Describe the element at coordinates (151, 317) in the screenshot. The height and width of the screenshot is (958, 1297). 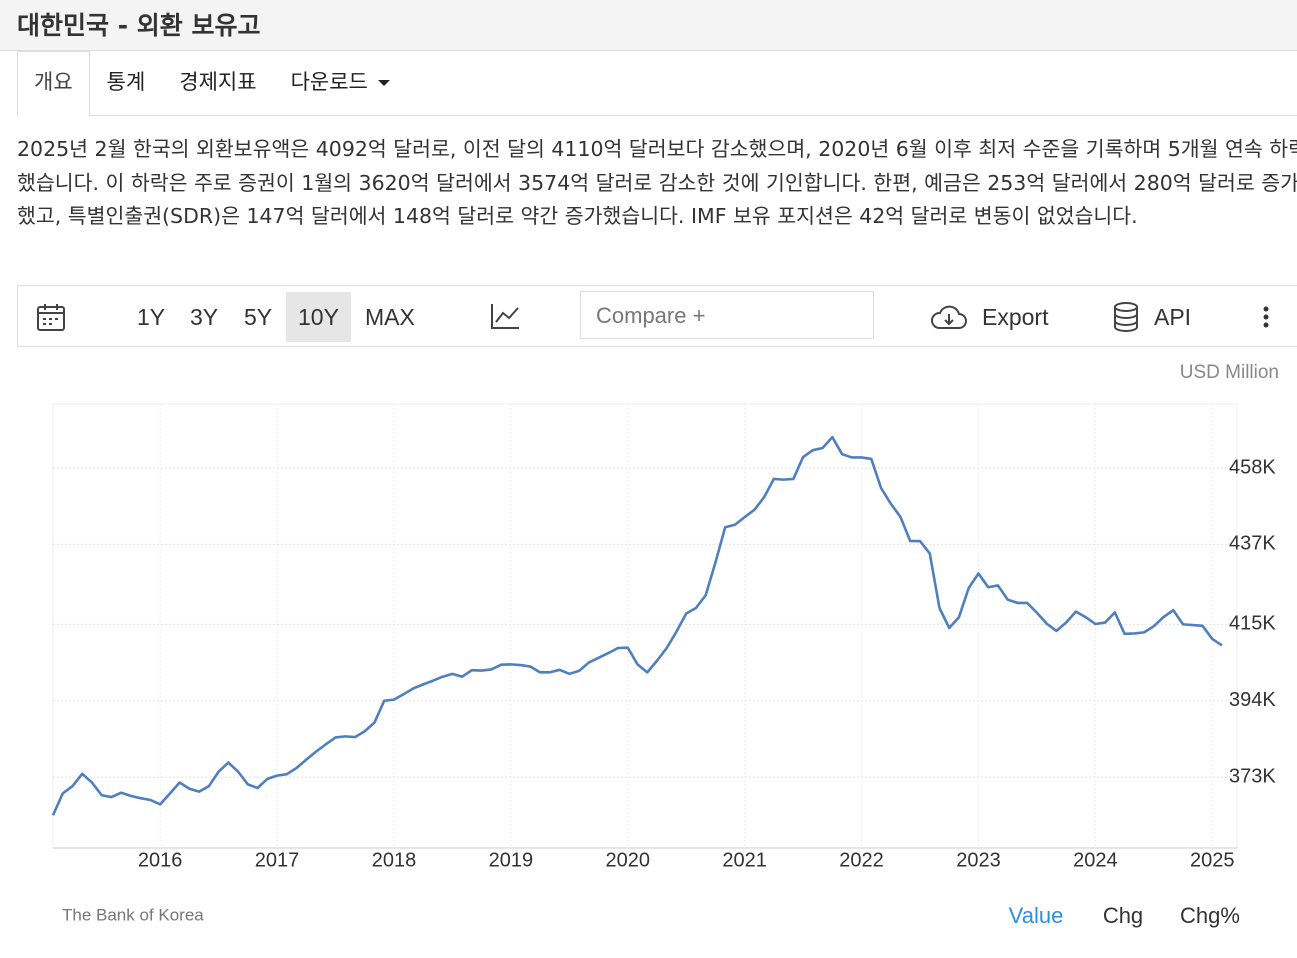
I see `range-button: 1Y` at that location.